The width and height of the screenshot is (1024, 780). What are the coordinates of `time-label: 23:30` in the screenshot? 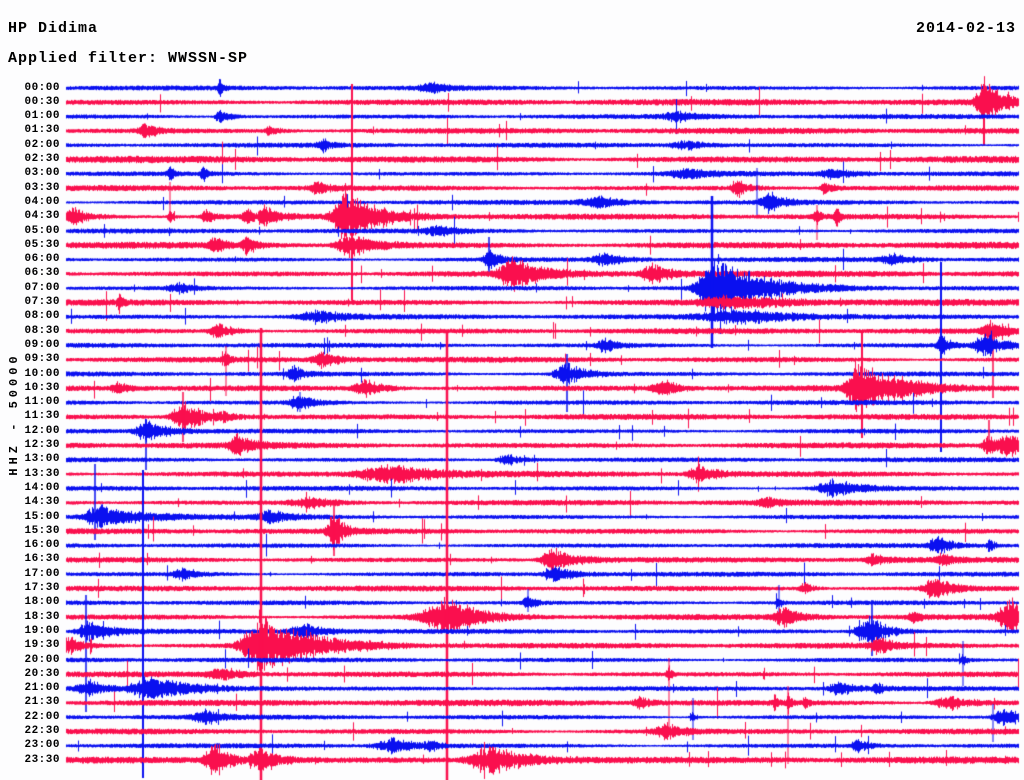 It's located at (42, 759).